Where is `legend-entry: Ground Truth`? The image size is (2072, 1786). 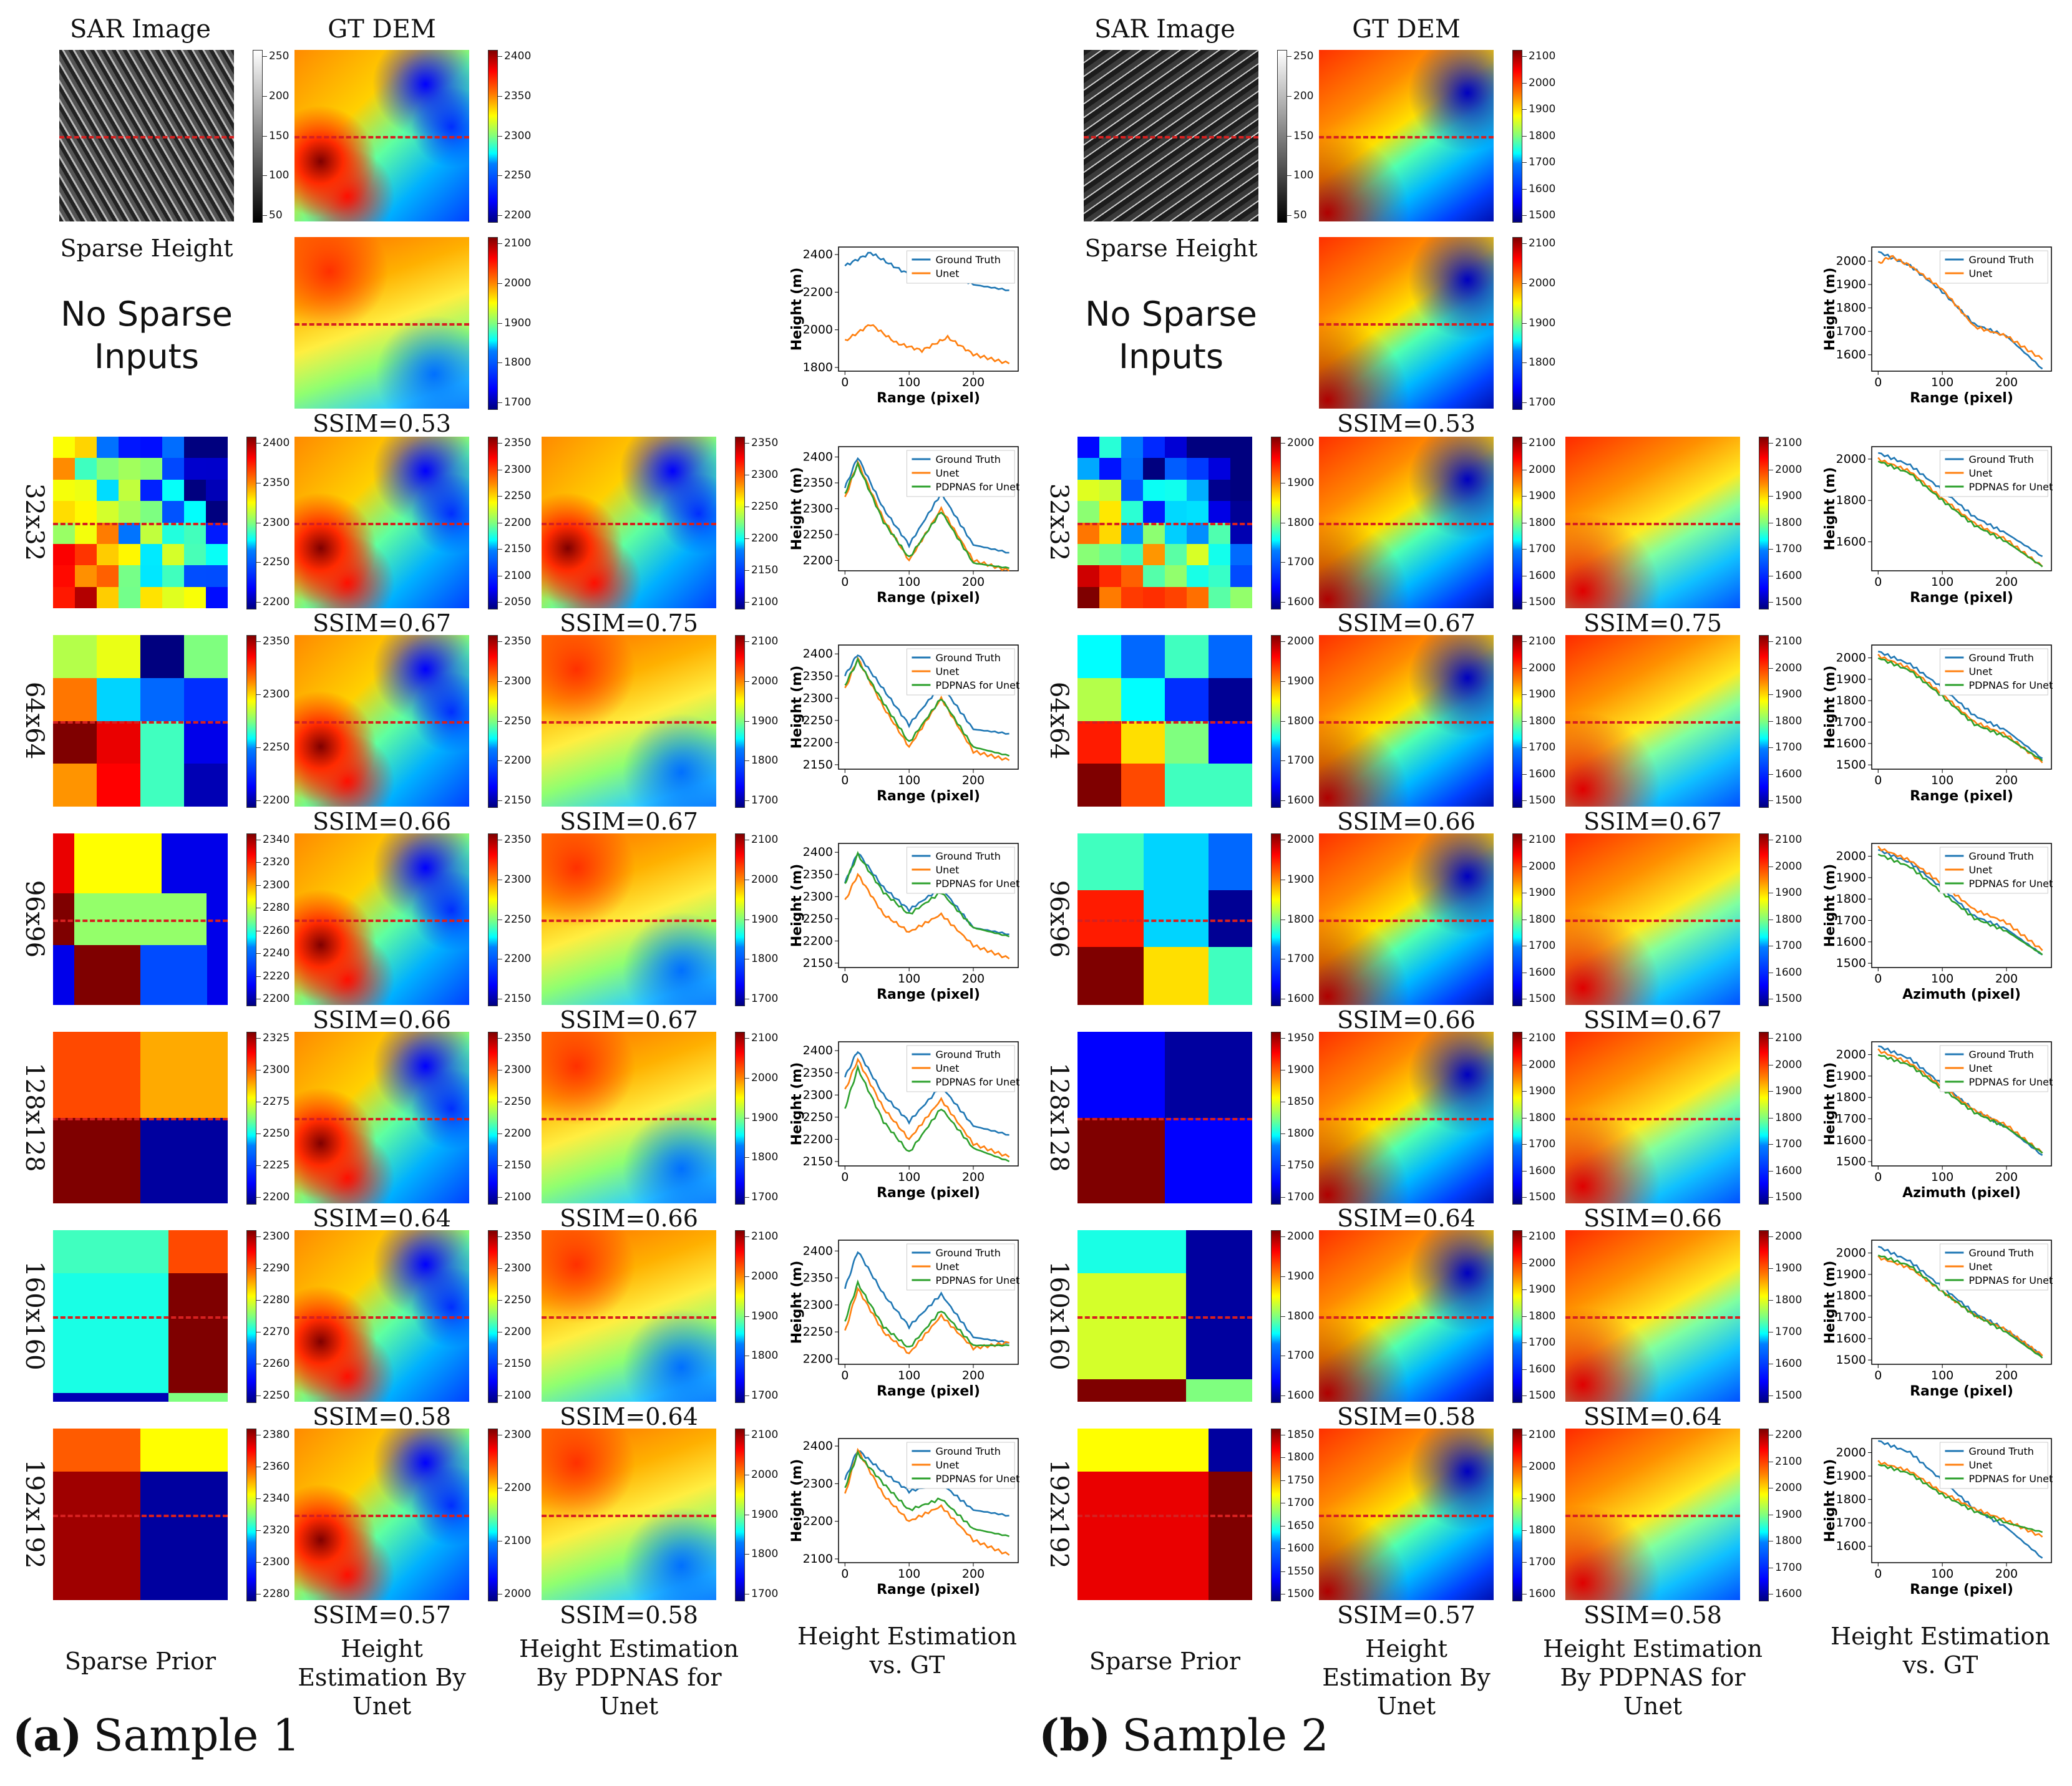
legend-entry: Ground Truth is located at coordinates (968, 1451).